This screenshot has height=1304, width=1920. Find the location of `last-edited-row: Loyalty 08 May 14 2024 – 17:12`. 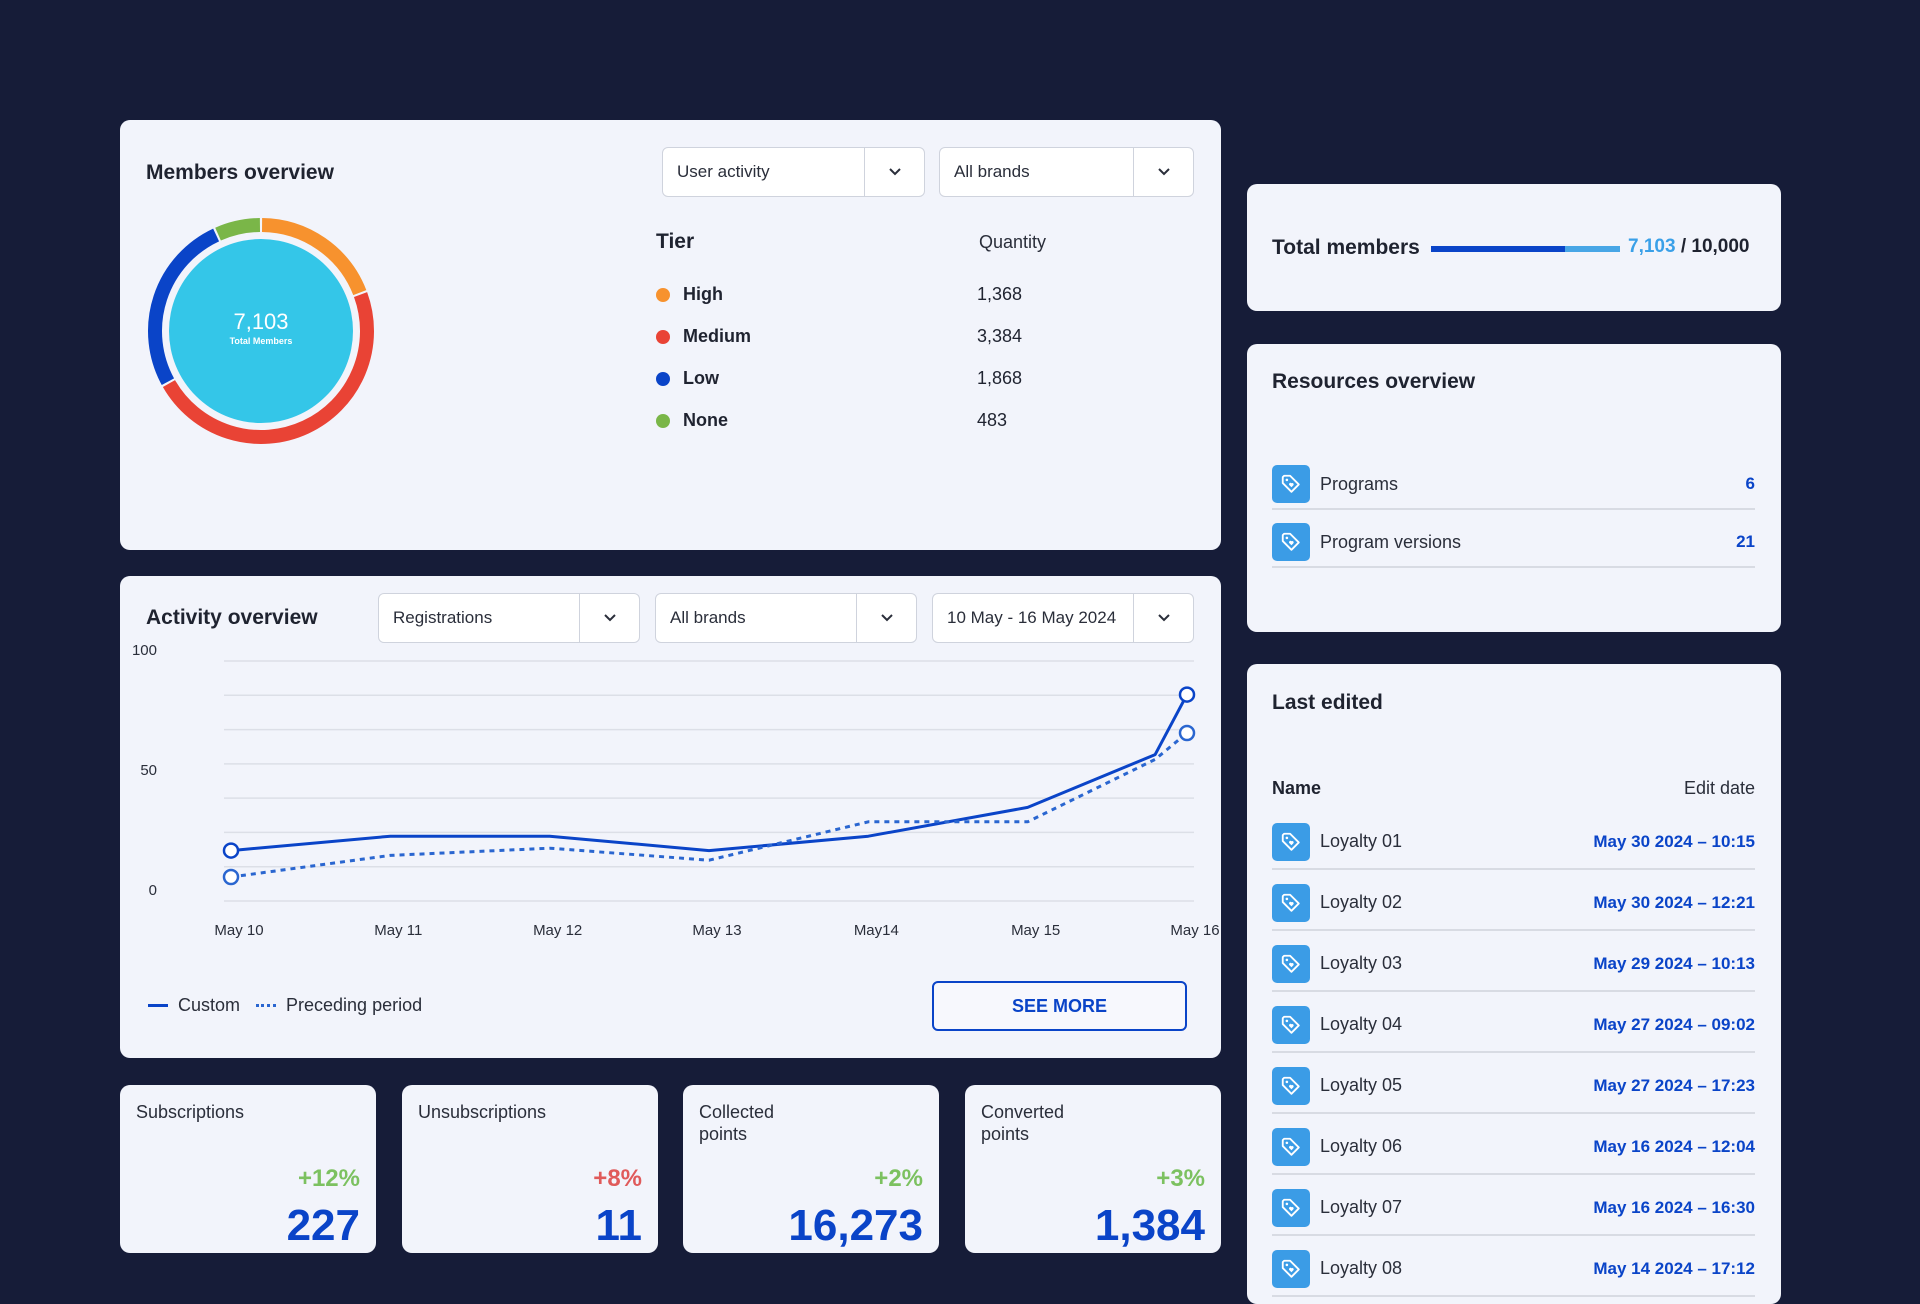

last-edited-row: Loyalty 08 May 14 2024 – 17:12 is located at coordinates (1513, 1269).